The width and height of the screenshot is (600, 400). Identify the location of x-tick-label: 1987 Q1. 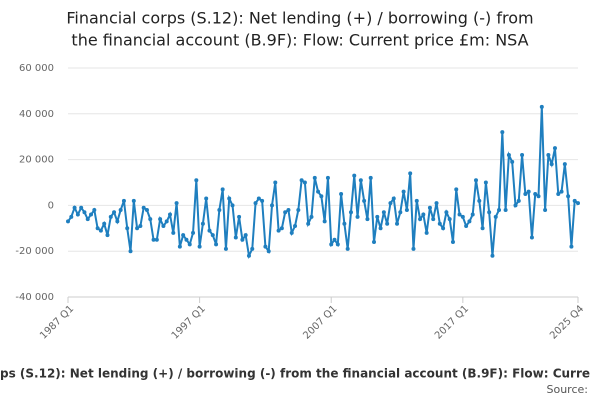
(57, 322).